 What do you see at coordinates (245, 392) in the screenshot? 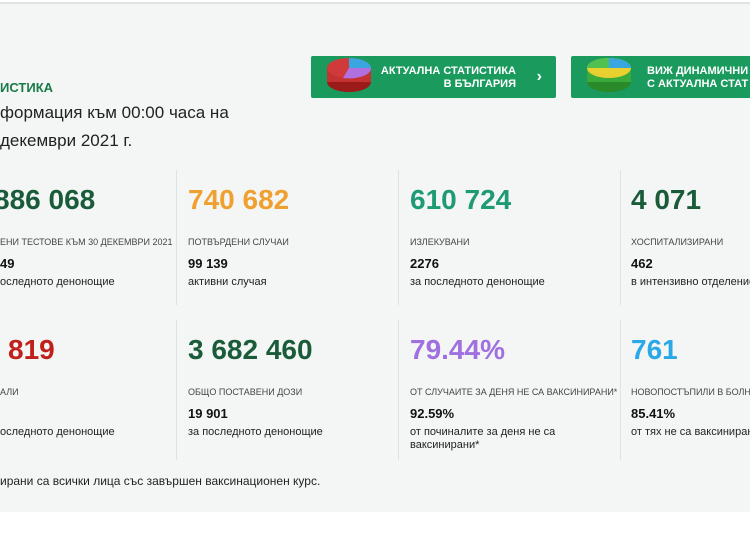
I see `stat-label: ОБЩО ПОСТАВЕНИ ДОЗИ` at bounding box center [245, 392].